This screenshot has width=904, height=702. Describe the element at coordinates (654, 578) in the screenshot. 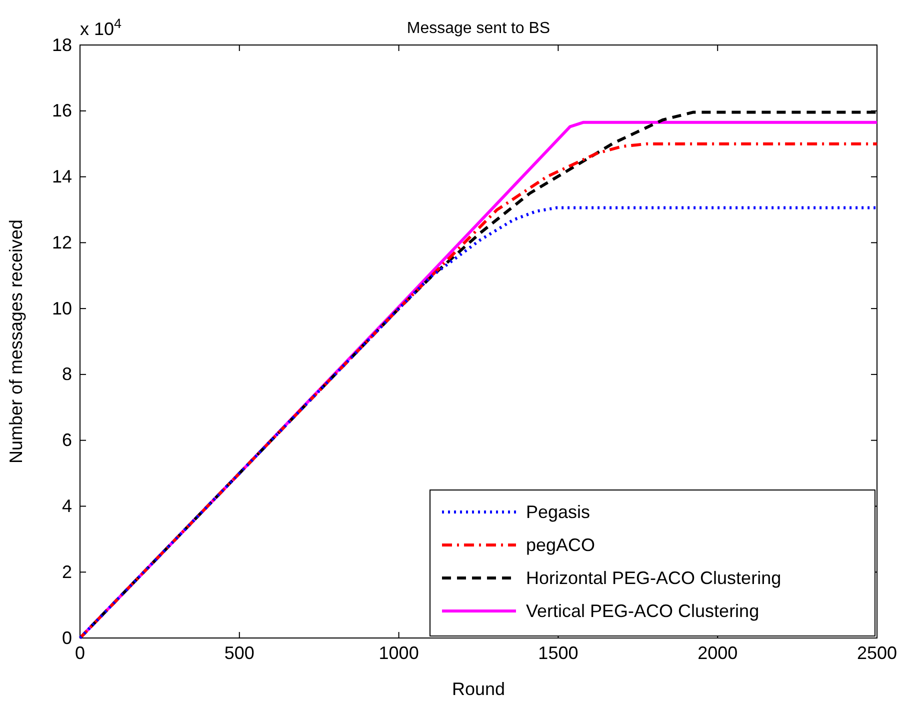

I see `legend-label: Horizontal PEG-ACO Clustering` at that location.